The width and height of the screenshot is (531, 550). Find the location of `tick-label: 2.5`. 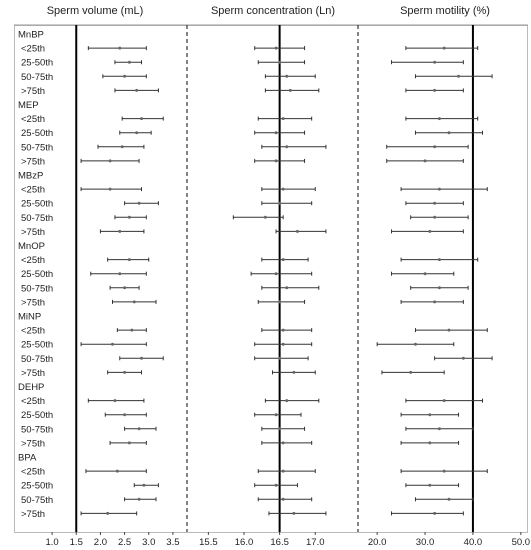

tick-label: 2.5 is located at coordinates (124, 542).